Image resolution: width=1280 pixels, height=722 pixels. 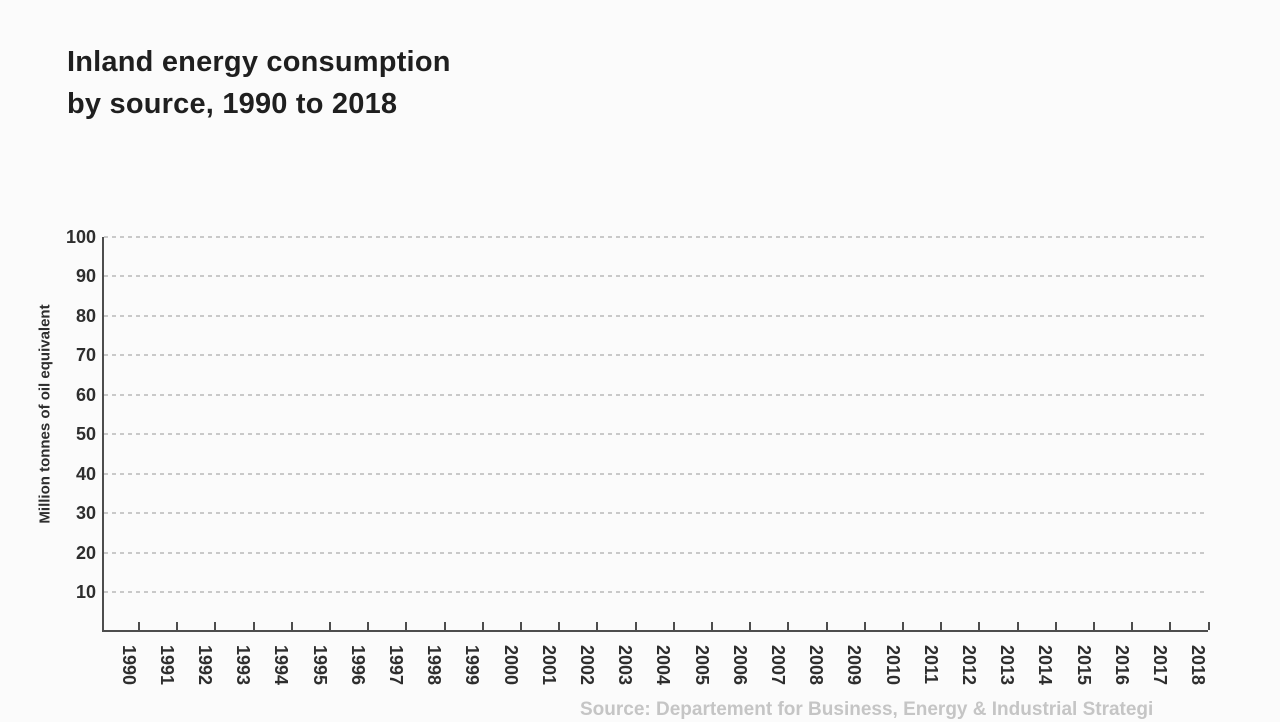 I want to click on chart-title-line1: Inland energy consumption, so click(x=259, y=62).